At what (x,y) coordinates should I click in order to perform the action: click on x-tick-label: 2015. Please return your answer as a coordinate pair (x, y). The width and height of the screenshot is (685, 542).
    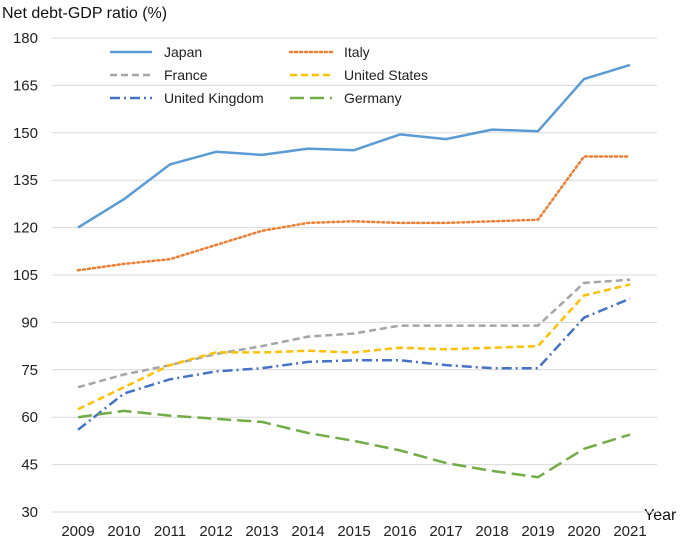
    Looking at the image, I should click on (353, 531).